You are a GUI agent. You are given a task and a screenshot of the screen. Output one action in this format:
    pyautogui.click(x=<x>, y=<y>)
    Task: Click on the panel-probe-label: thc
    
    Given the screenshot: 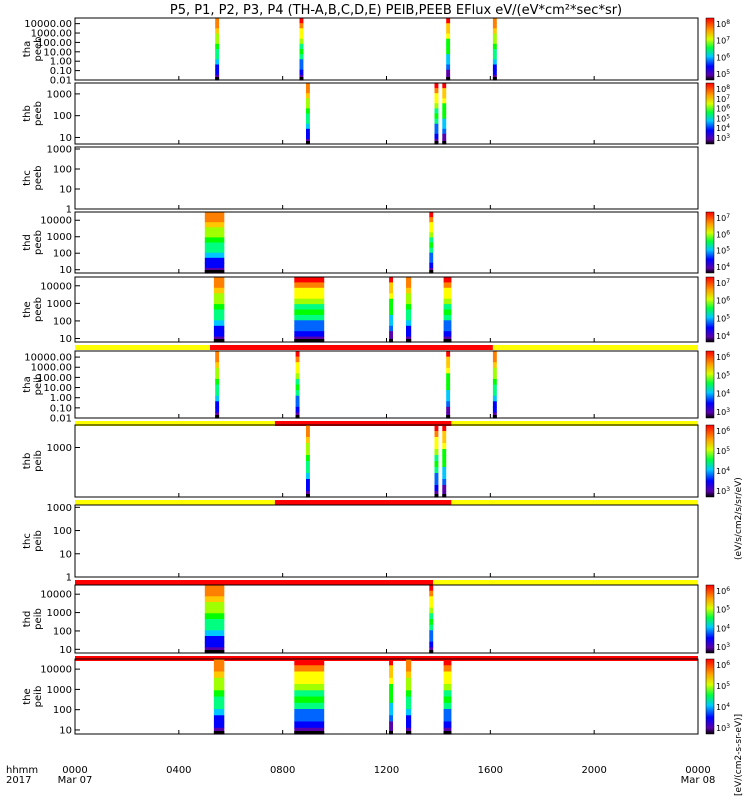 What is the action you would take?
    pyautogui.click(x=27, y=178)
    